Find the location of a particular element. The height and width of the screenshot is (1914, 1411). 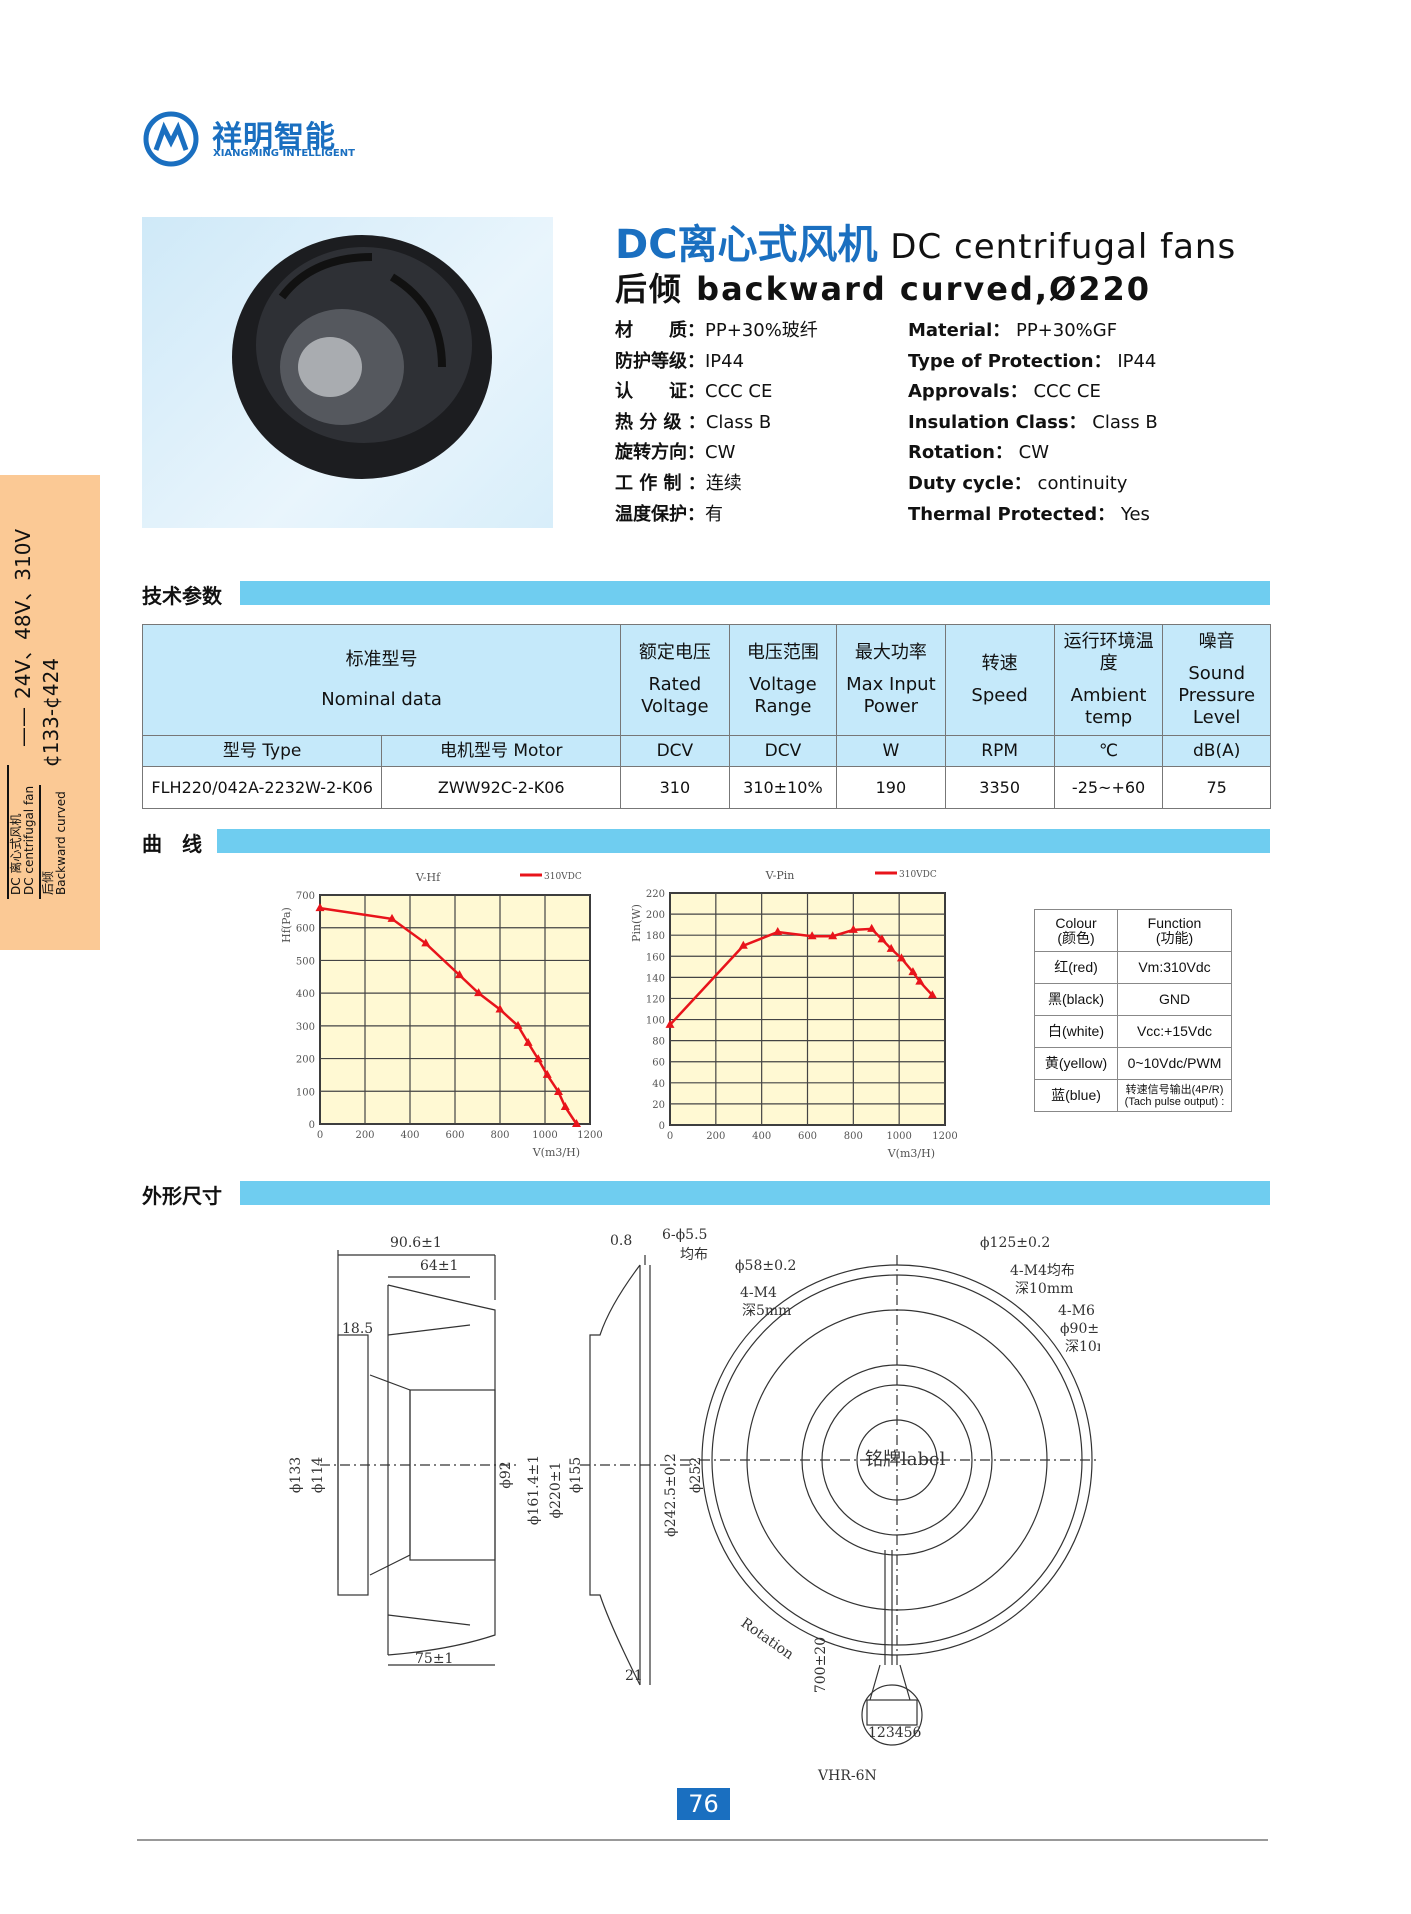

spec-en-1: Type of Protection： IP44 is located at coordinates (1032, 361).